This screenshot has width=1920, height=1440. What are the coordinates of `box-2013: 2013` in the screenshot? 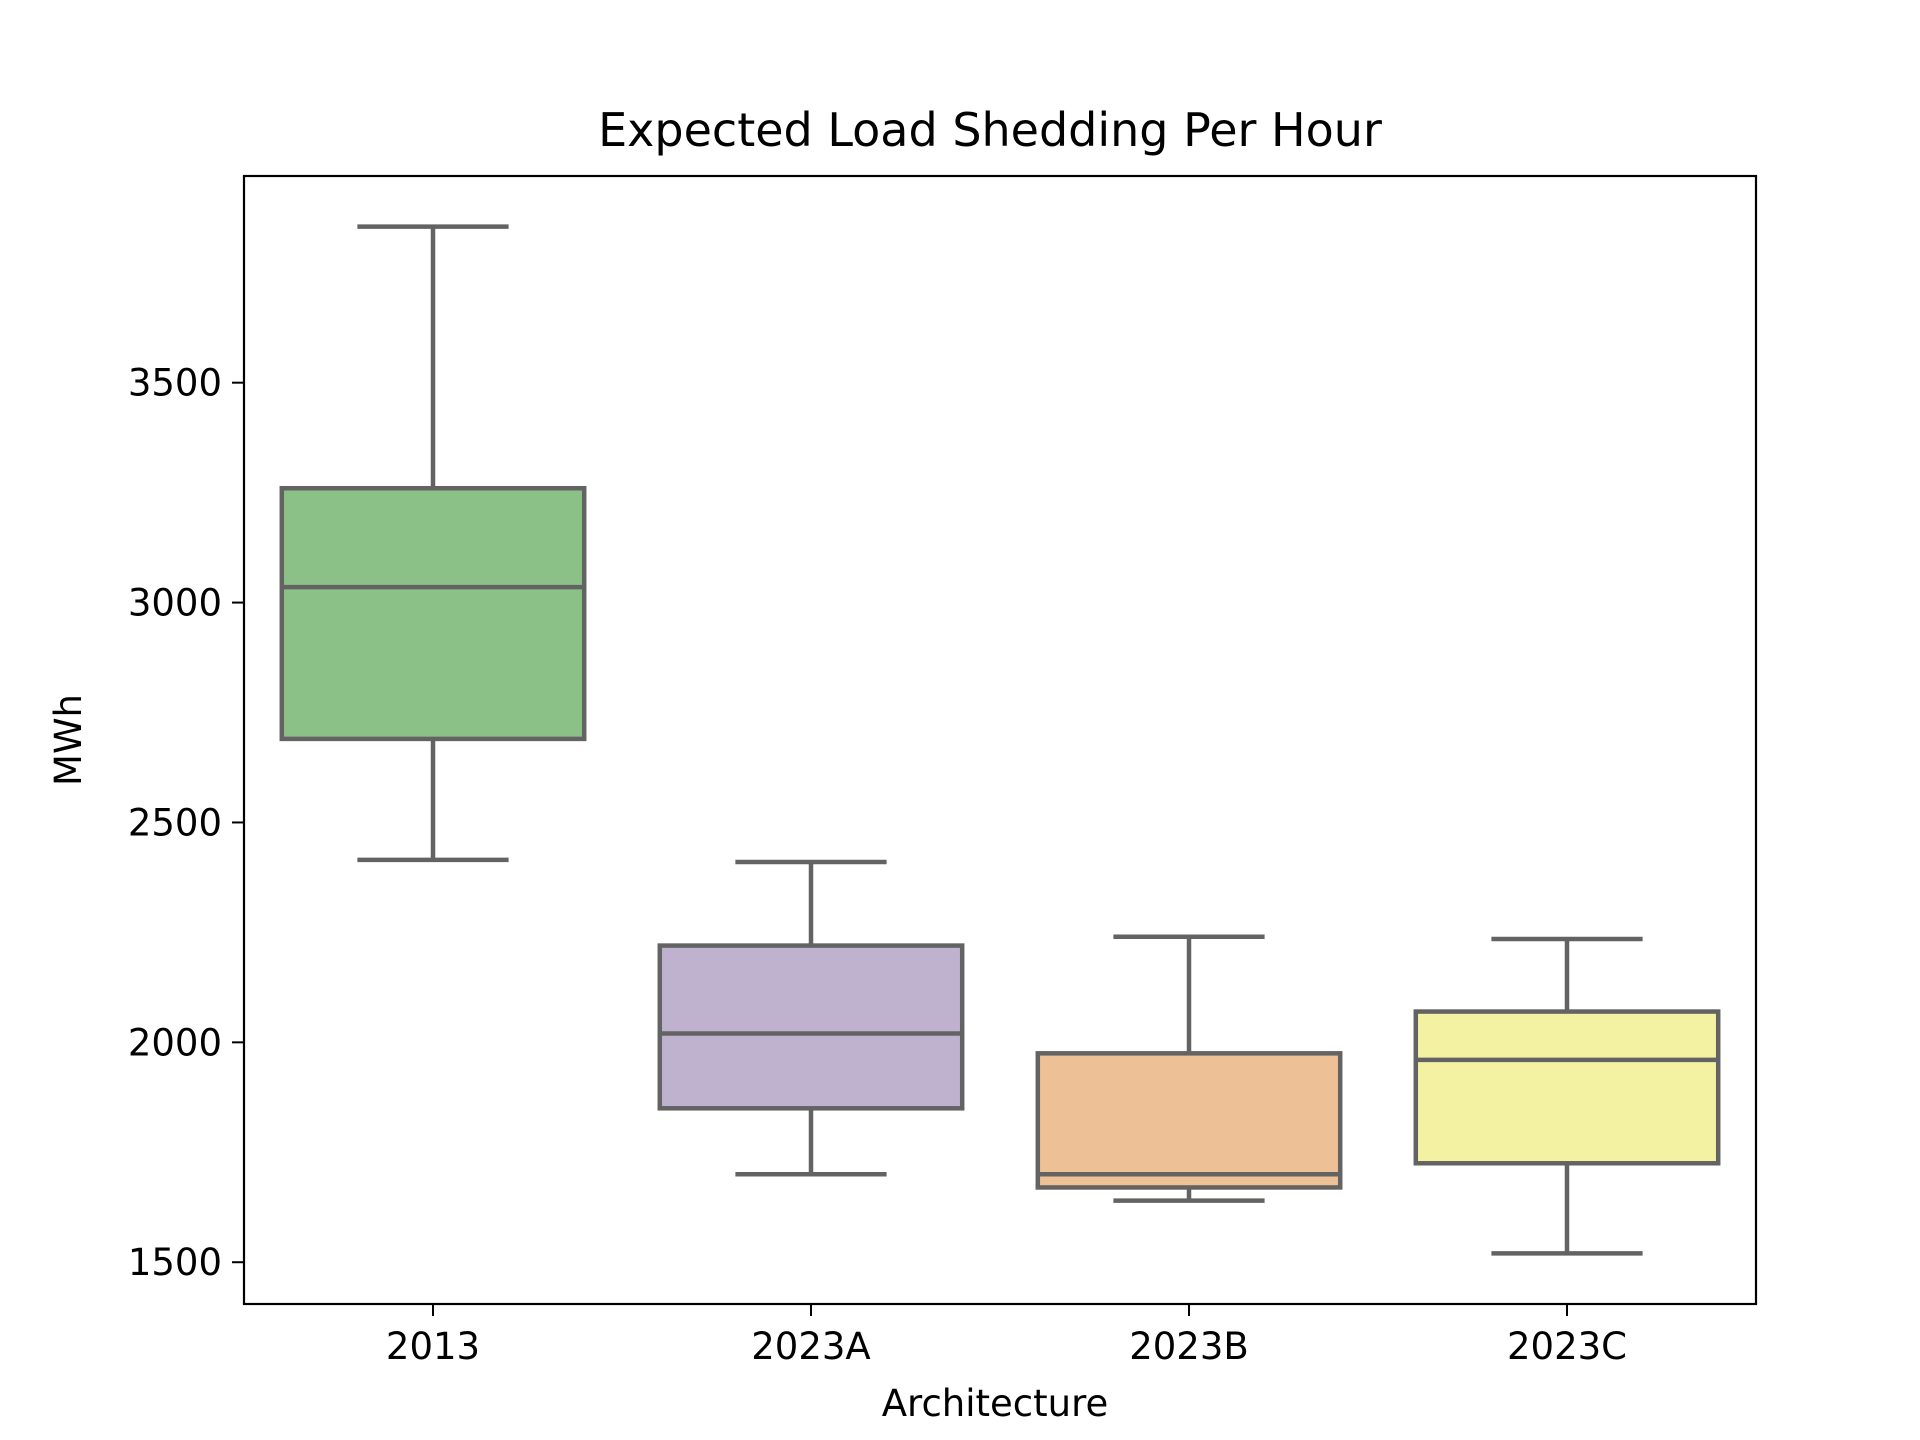 It's located at (433, 796).